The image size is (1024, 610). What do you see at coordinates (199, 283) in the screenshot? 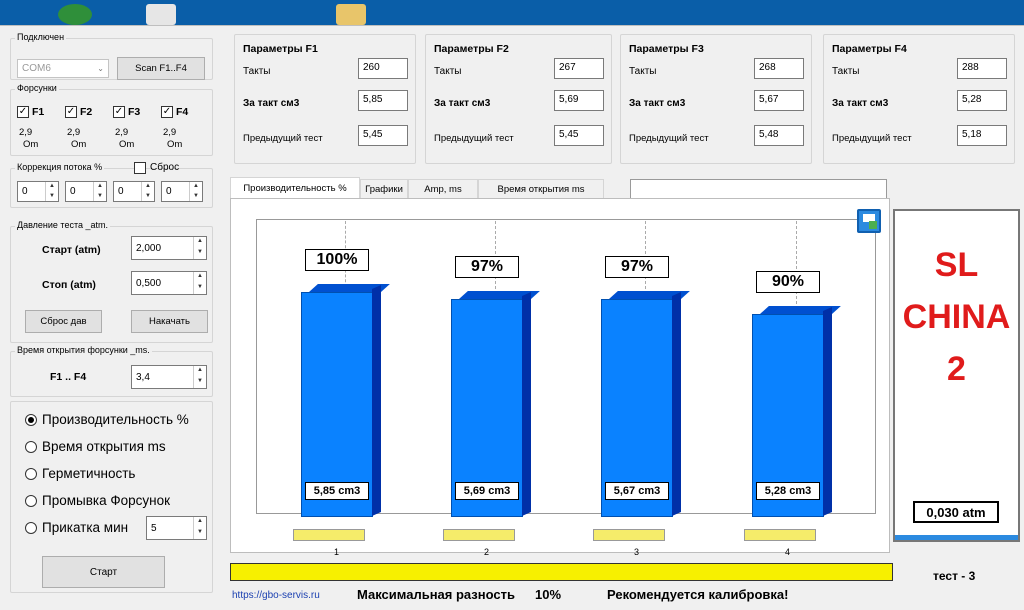
I see `stop-pressure-spinner: ▲ ▼` at bounding box center [199, 283].